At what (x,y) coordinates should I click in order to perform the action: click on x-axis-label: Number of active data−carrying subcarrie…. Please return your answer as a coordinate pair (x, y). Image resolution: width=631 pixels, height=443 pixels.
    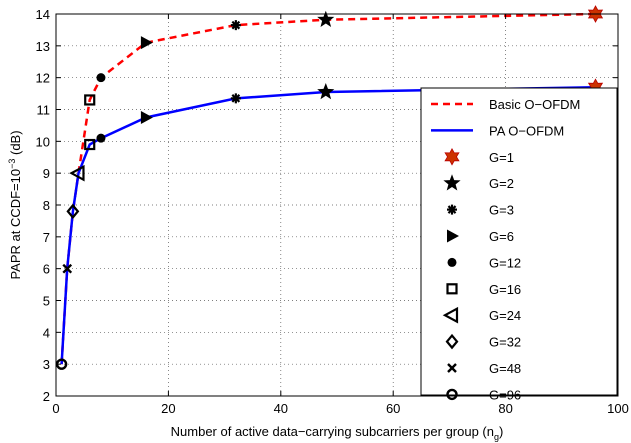
    Looking at the image, I should click on (337, 433).